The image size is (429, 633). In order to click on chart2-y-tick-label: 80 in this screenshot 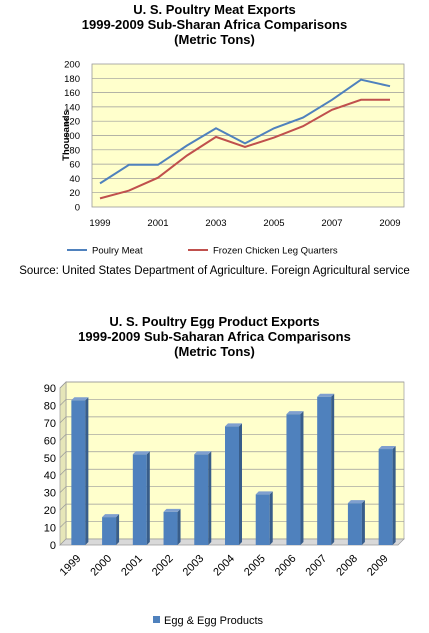, I will do `click(50, 406)`.